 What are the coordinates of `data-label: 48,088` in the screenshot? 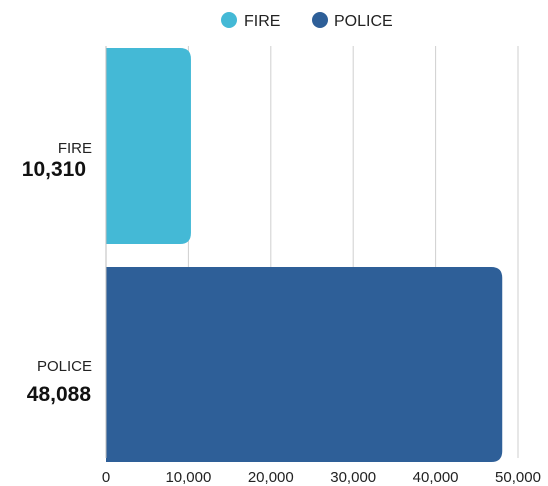 It's located at (59, 394).